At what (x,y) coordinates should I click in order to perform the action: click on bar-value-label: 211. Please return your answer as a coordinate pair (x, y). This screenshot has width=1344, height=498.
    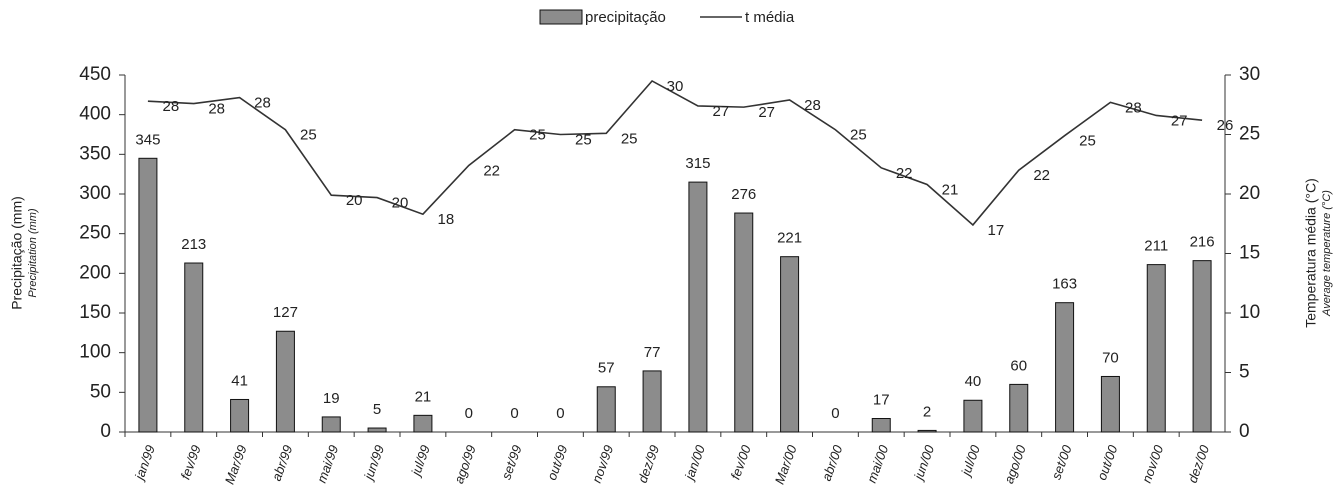
    Looking at the image, I should click on (1156, 246).